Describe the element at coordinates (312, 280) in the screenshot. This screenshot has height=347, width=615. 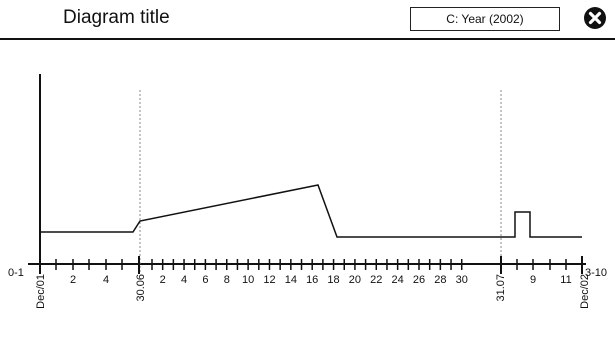
I see `x-tick-label: 16` at that location.